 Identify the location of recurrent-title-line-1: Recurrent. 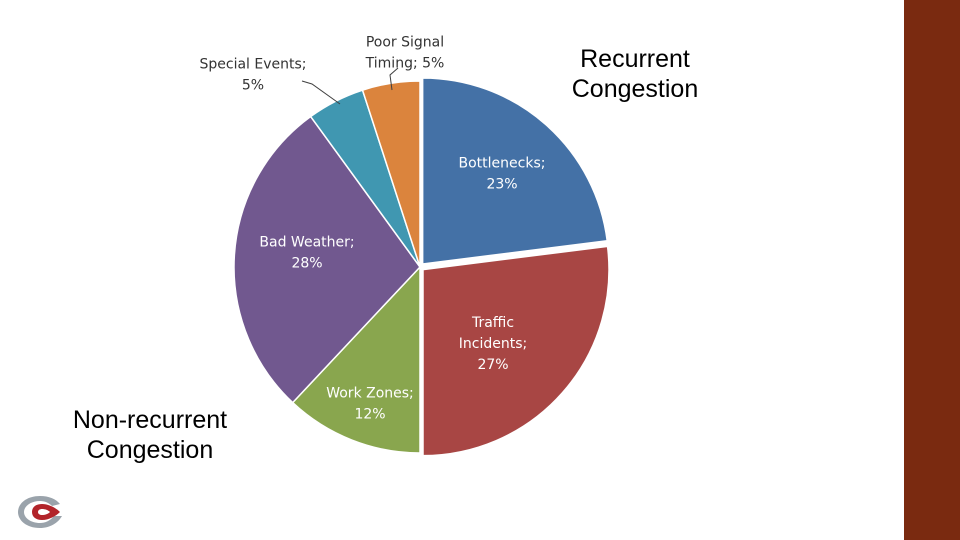
(635, 59).